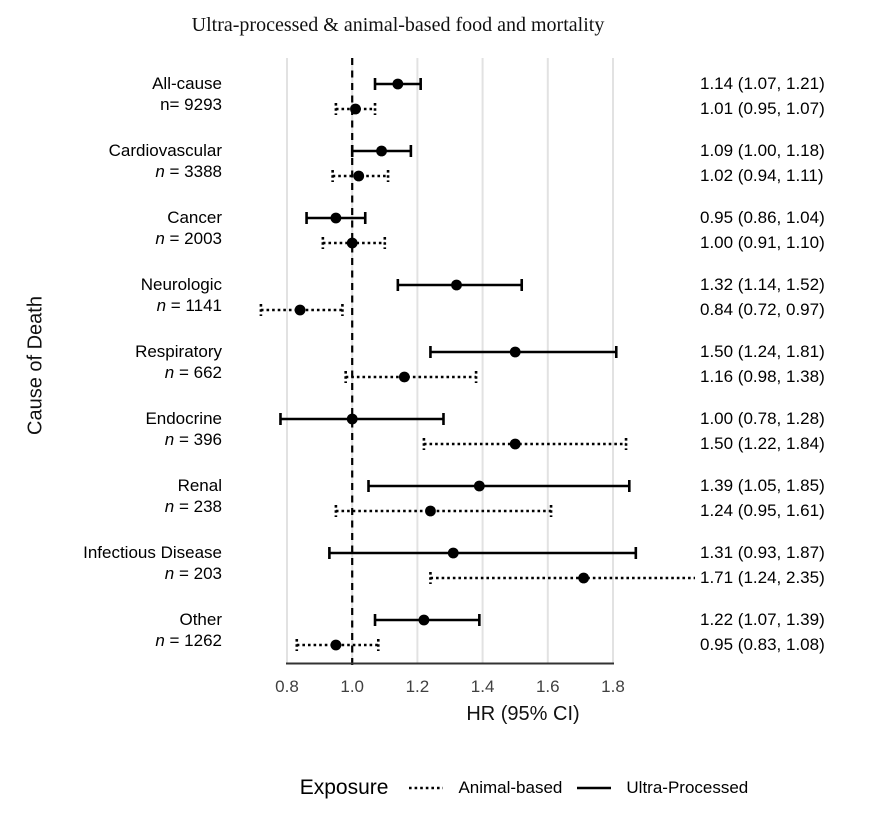  What do you see at coordinates (762, 108) in the screenshot?
I see `hr-value: 1.01 (0.95, 1.07)` at bounding box center [762, 108].